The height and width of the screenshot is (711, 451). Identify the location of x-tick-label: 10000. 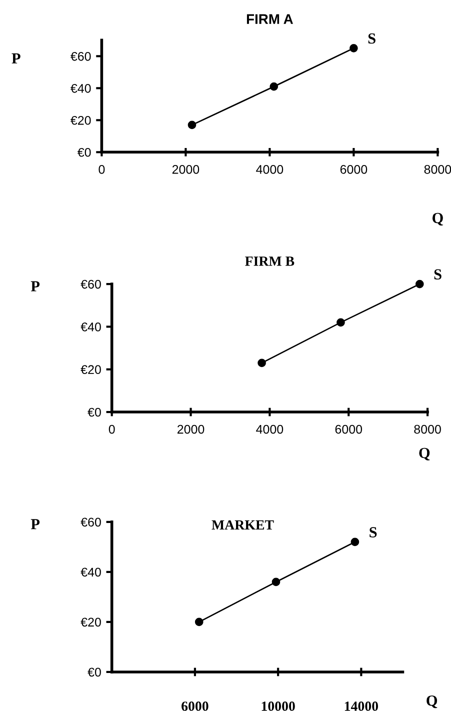
(278, 706).